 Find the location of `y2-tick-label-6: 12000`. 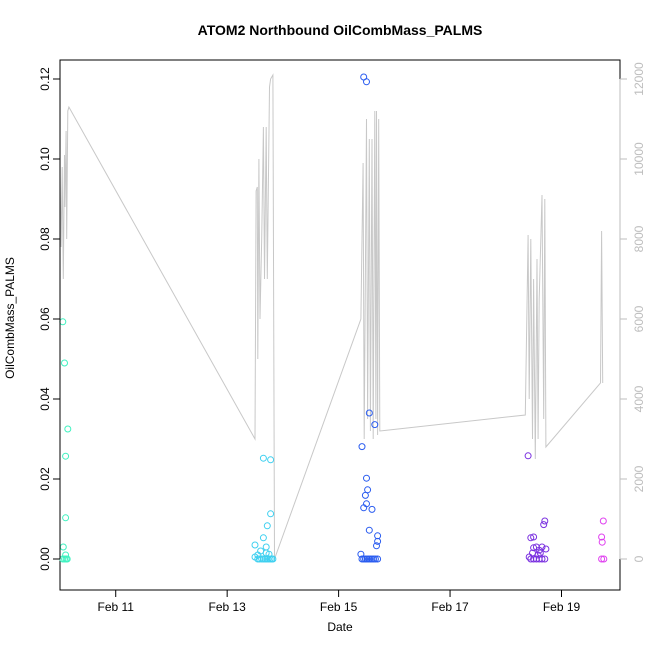

y2-tick-label-6: 12000 is located at coordinates (639, 79).